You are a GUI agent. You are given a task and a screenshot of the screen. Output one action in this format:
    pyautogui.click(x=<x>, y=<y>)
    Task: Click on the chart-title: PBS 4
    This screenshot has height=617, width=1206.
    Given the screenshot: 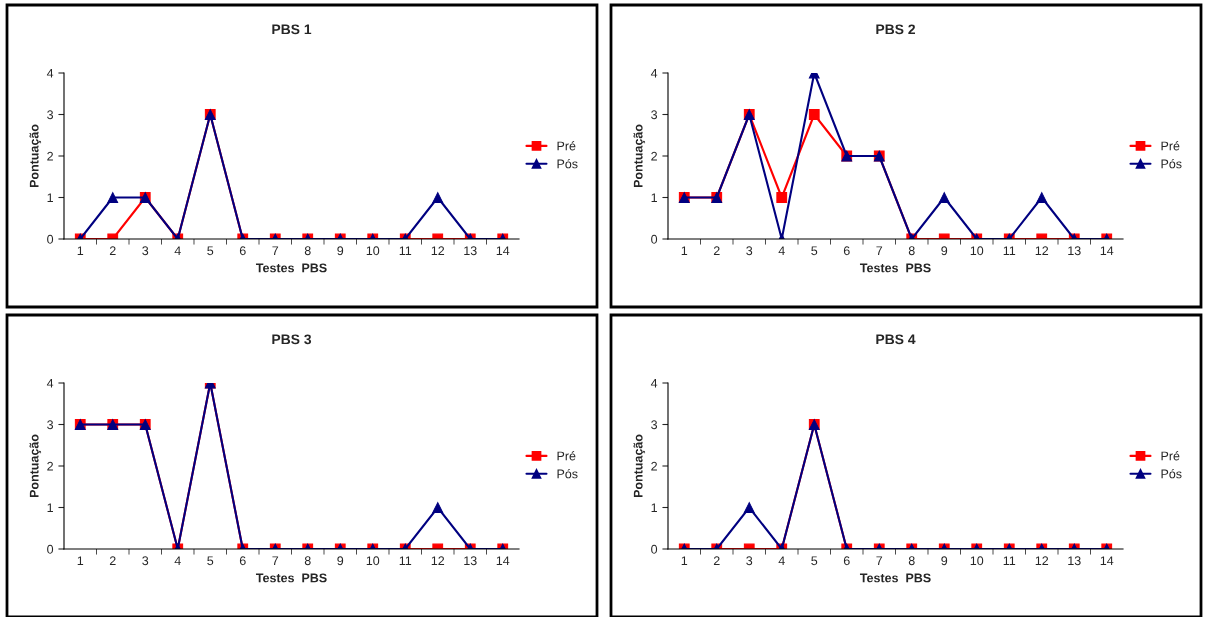 What is the action you would take?
    pyautogui.click(x=896, y=339)
    